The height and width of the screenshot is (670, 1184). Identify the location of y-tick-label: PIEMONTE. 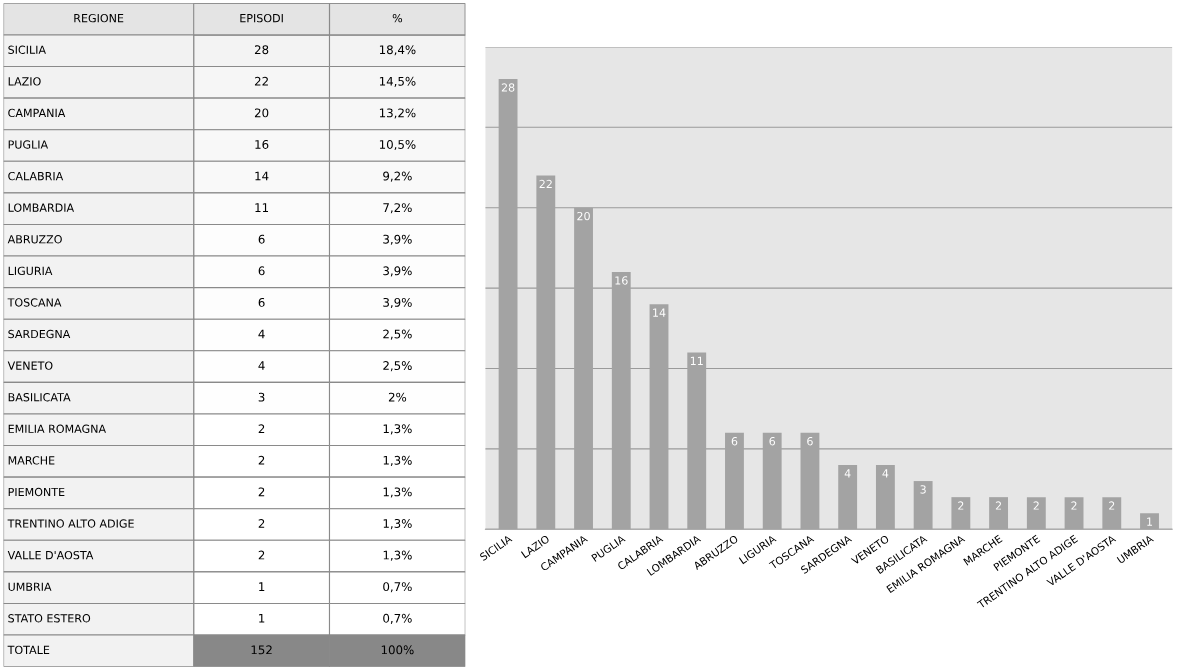
(36, 492).